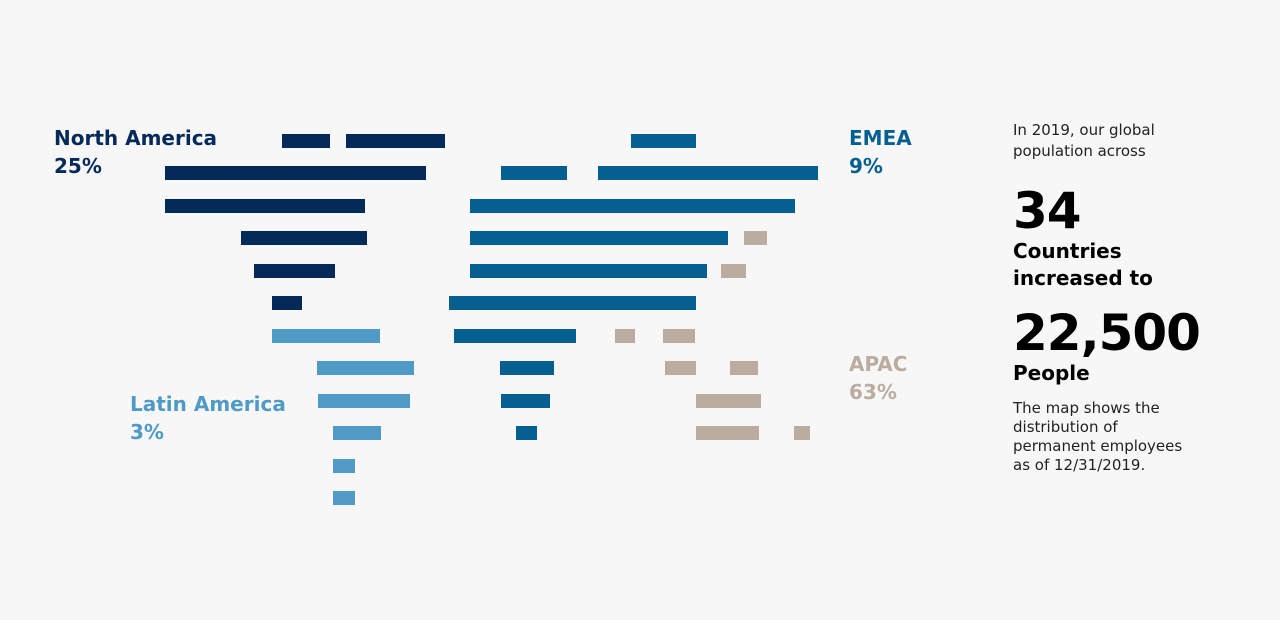 The width and height of the screenshot is (1280, 620). Describe the element at coordinates (147, 432) in the screenshot. I see `latin-america-percent: 3%` at that location.